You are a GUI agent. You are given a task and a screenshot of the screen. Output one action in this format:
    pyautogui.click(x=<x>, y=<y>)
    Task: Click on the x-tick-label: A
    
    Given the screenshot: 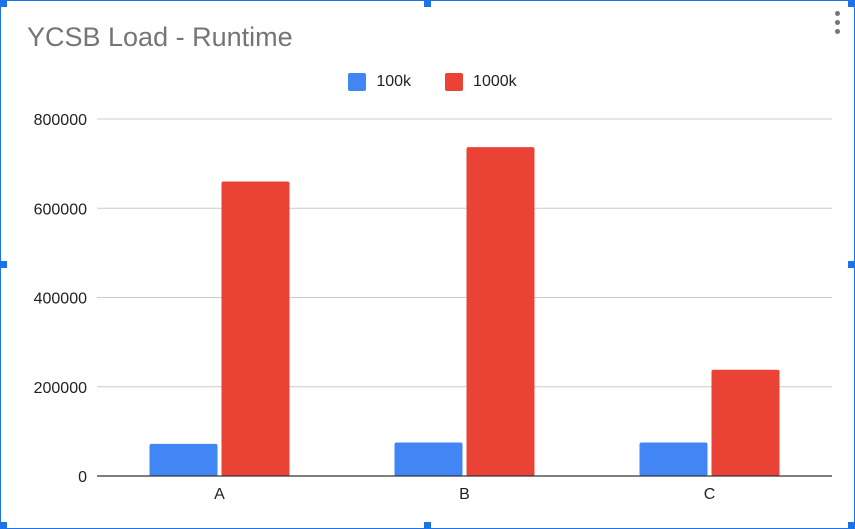 What is the action you would take?
    pyautogui.click(x=219, y=494)
    